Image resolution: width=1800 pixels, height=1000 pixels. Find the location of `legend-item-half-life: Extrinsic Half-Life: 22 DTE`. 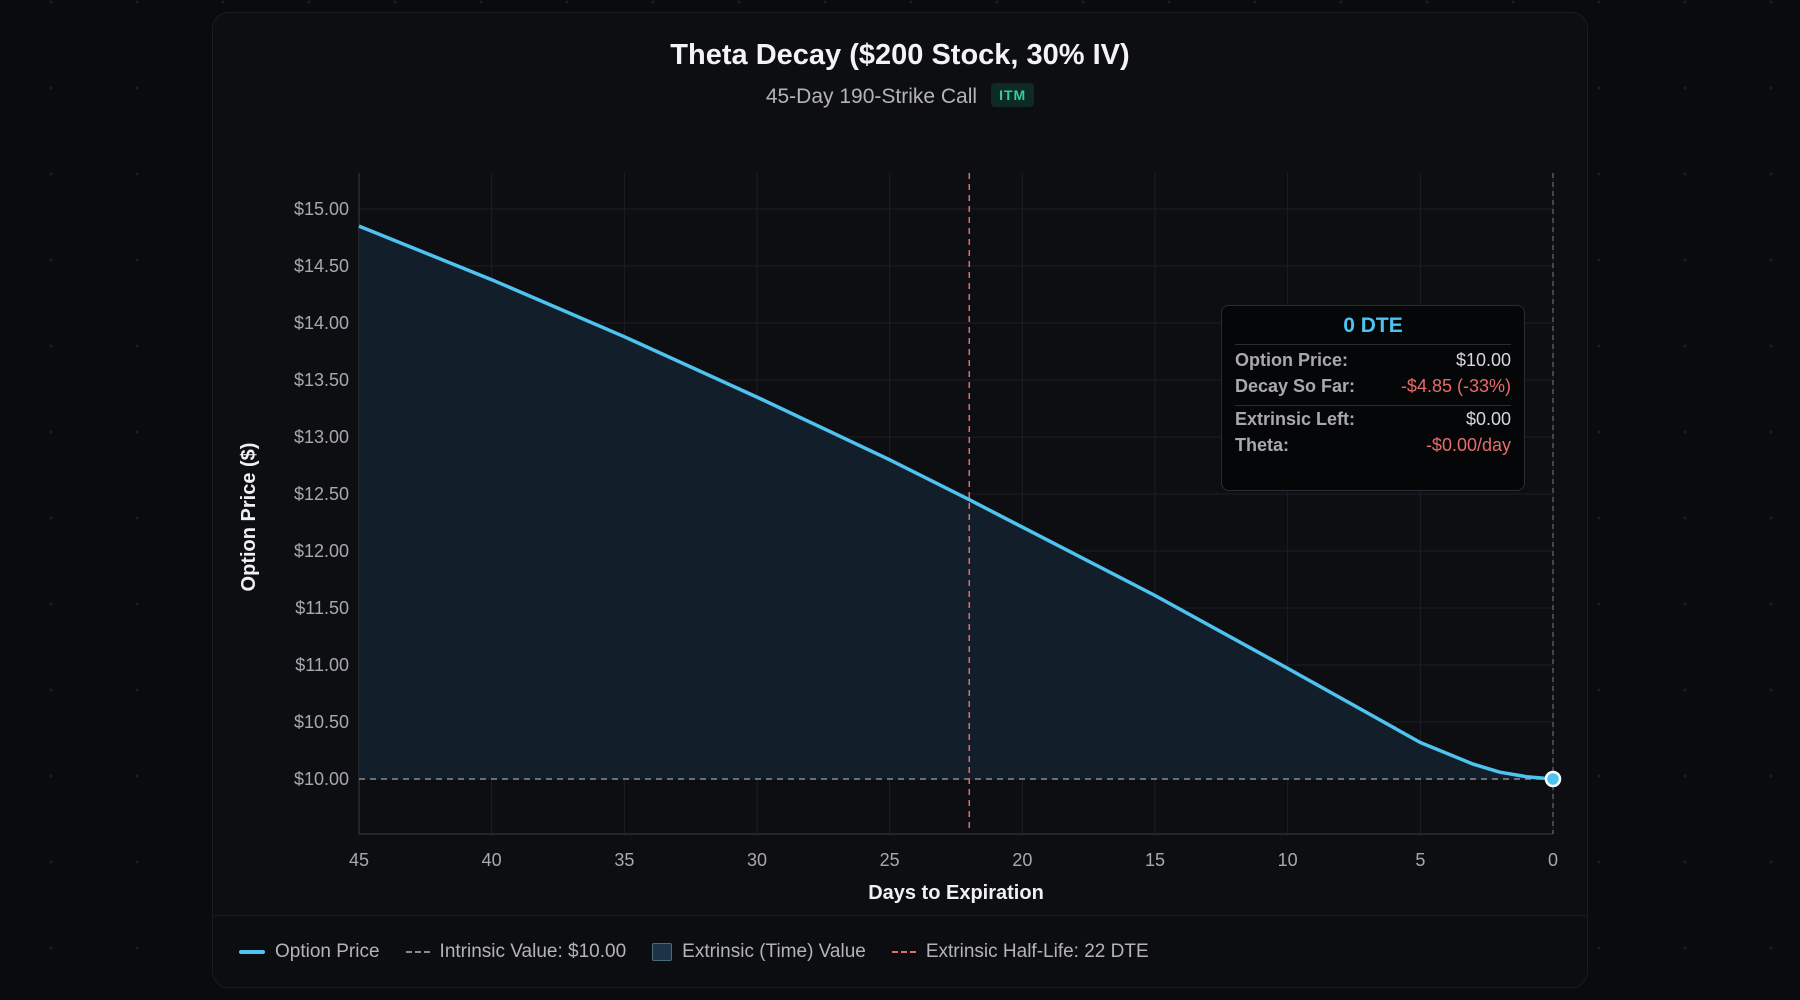

legend-item-half-life: Extrinsic Half-Life: 22 DTE is located at coordinates (1020, 952).